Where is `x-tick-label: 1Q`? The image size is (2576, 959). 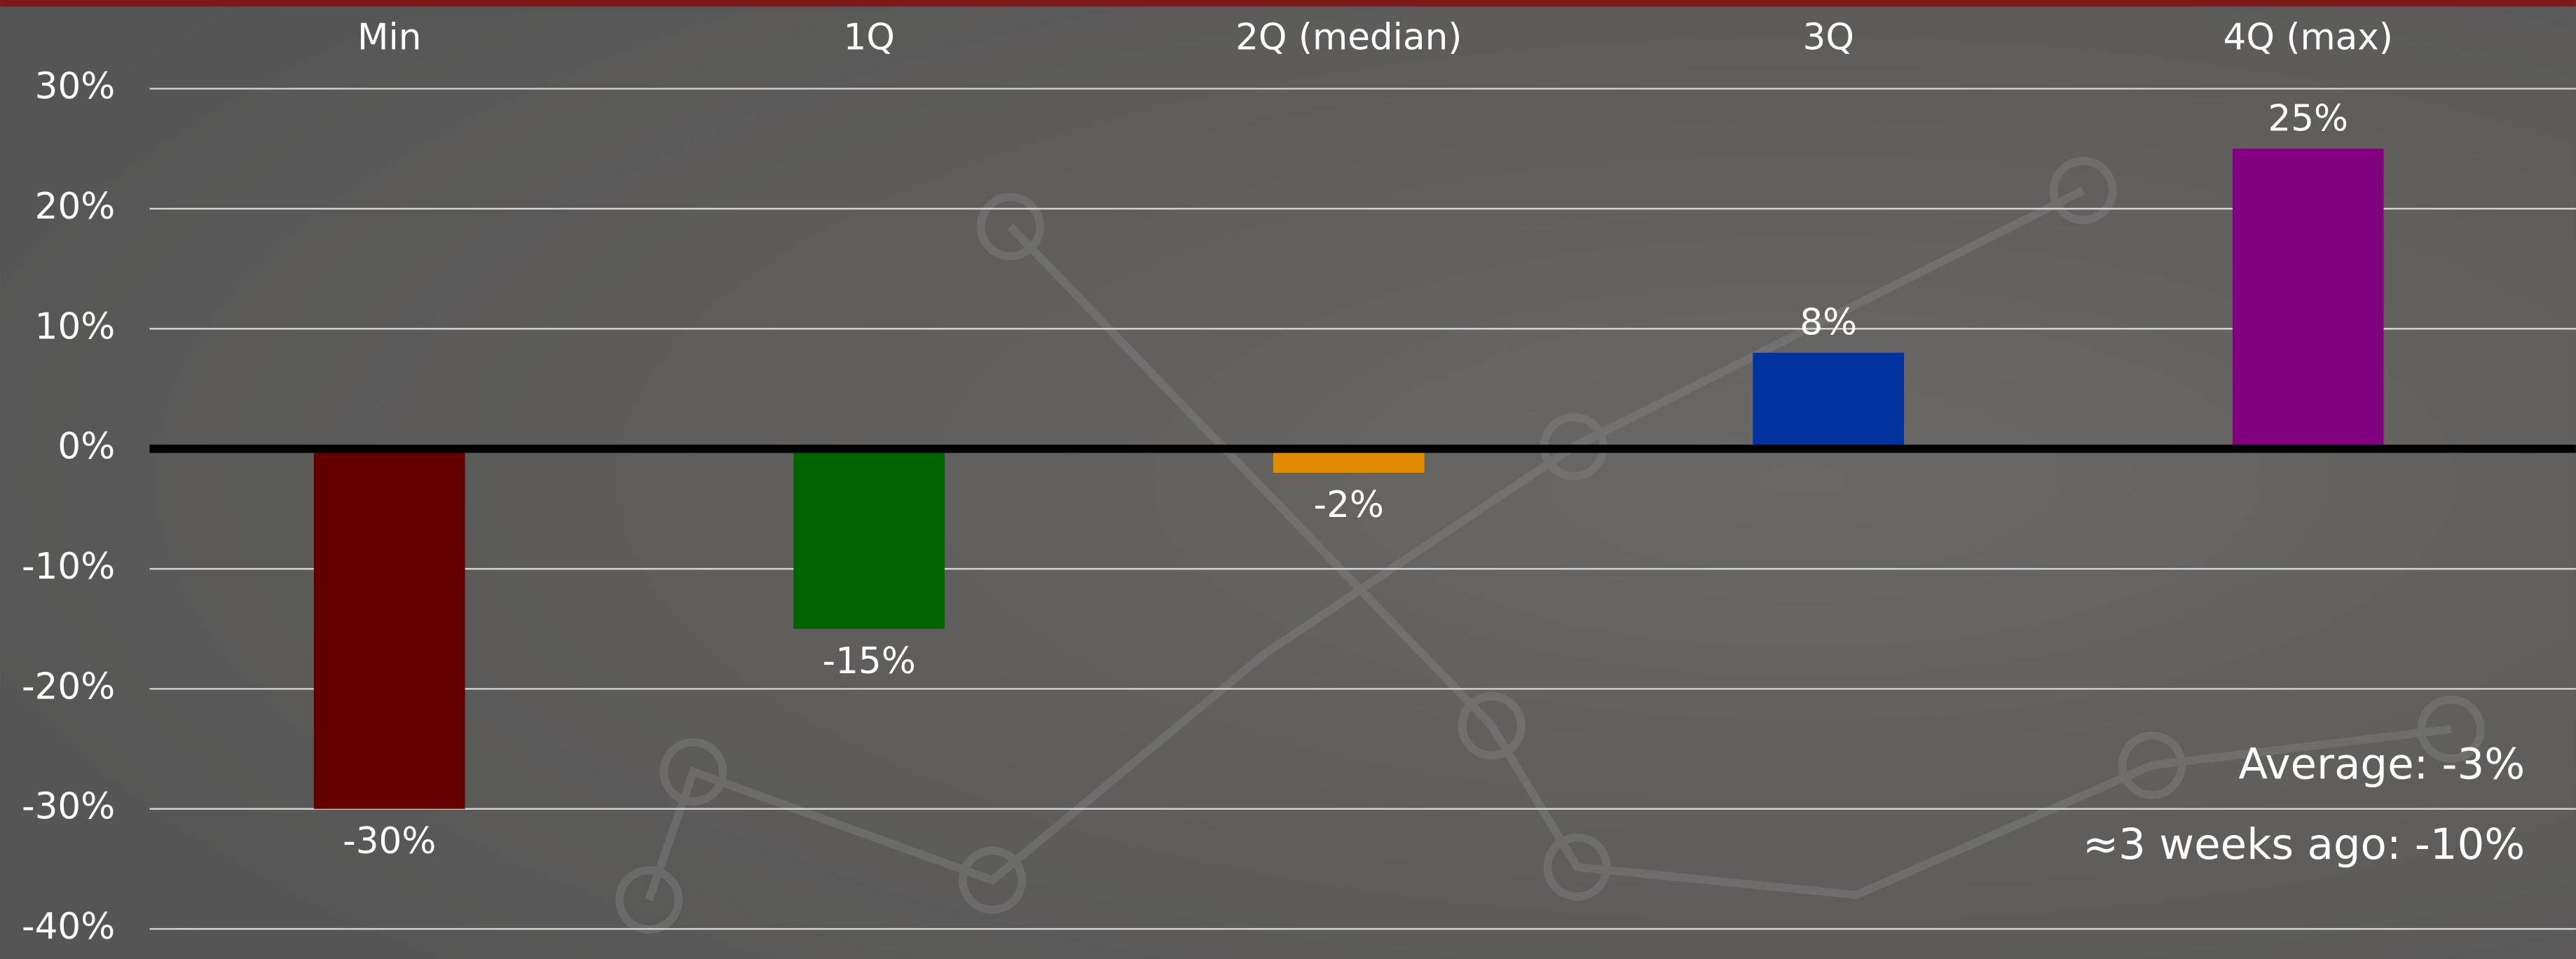 x-tick-label: 1Q is located at coordinates (869, 37).